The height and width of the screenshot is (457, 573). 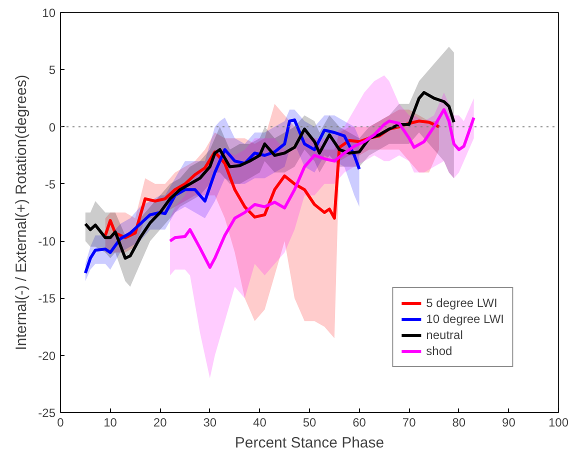 What do you see at coordinates (60, 423) in the screenshot?
I see `x-tick-label: 0` at bounding box center [60, 423].